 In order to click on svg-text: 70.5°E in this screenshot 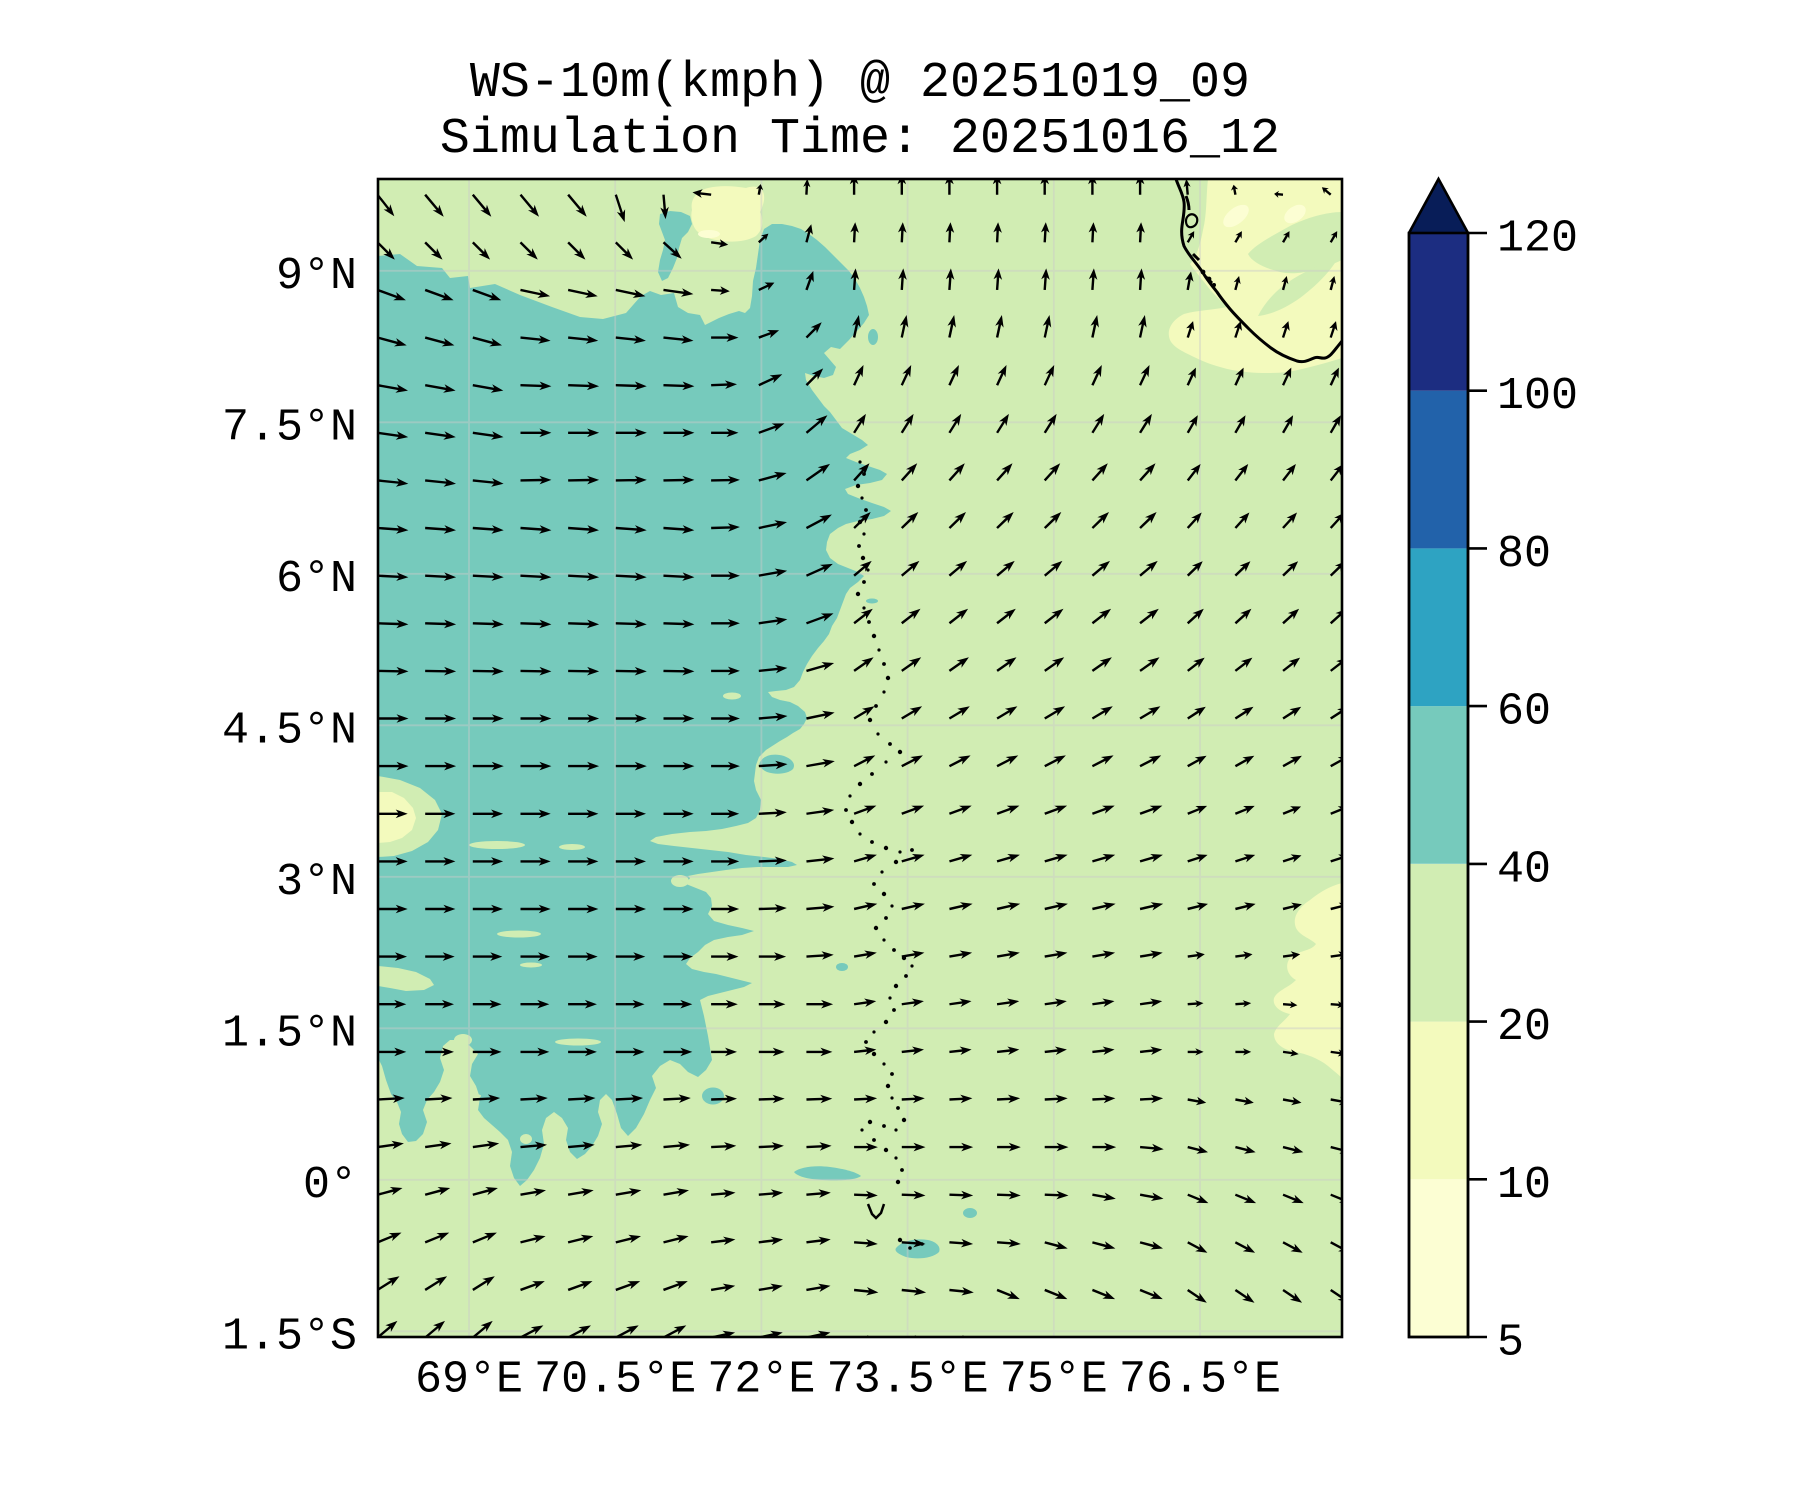, I will do `click(615, 1380)`.